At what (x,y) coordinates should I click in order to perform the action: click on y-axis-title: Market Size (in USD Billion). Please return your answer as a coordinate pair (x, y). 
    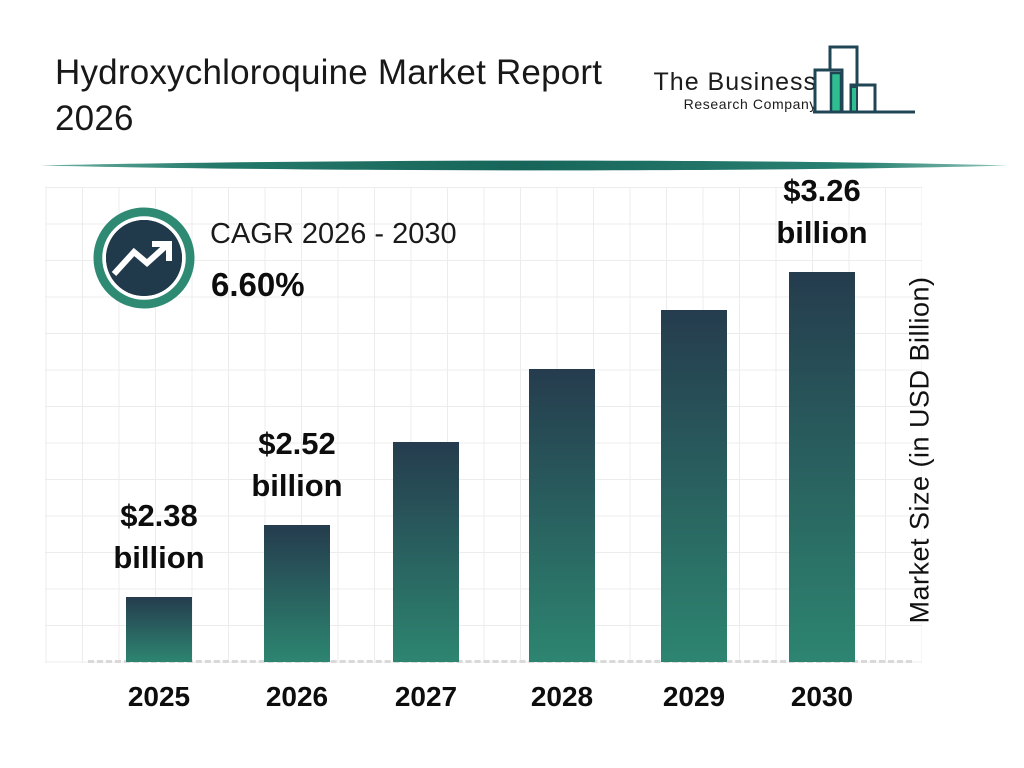
    Looking at the image, I should click on (919, 450).